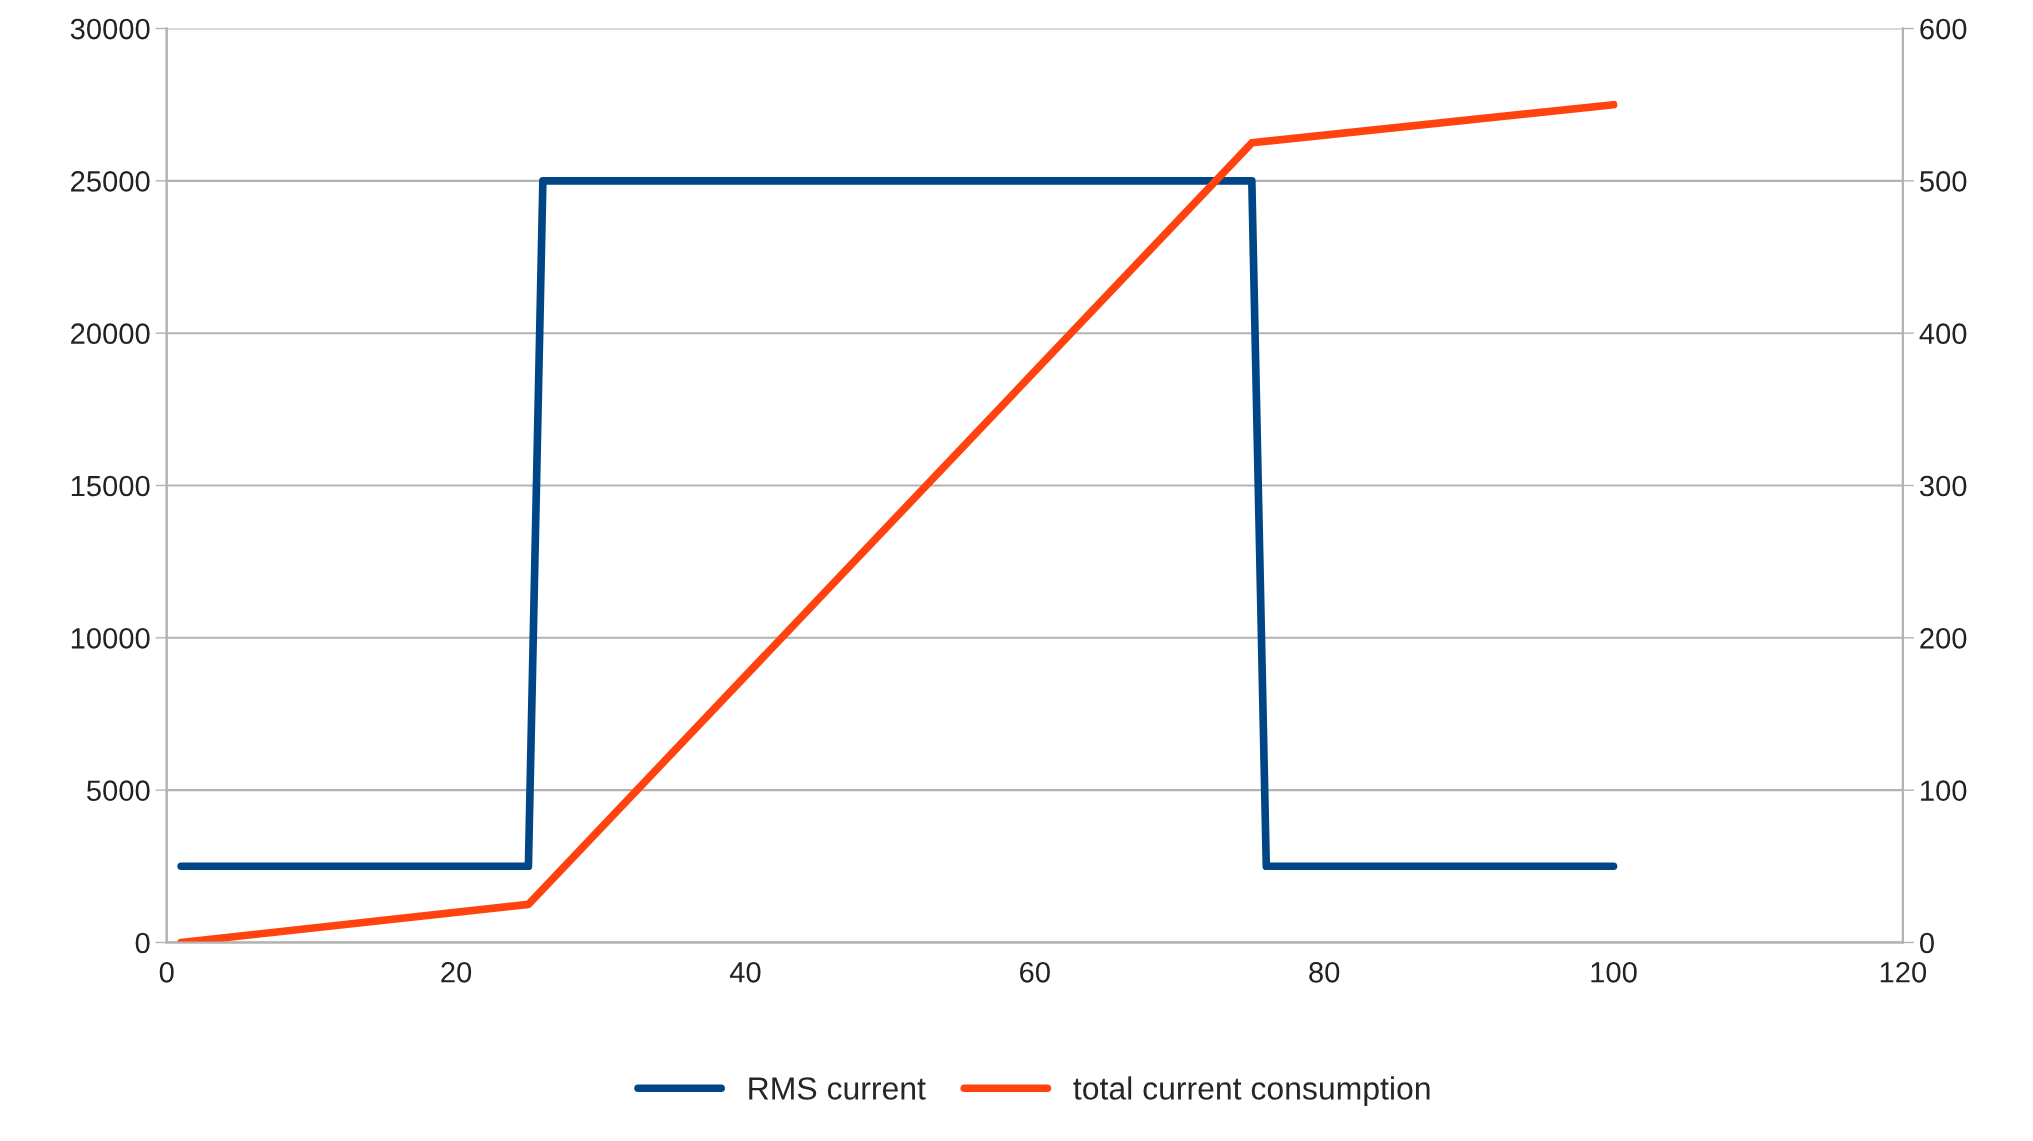  What do you see at coordinates (118, 790) in the screenshot?
I see `y-tick-label: 5000` at bounding box center [118, 790].